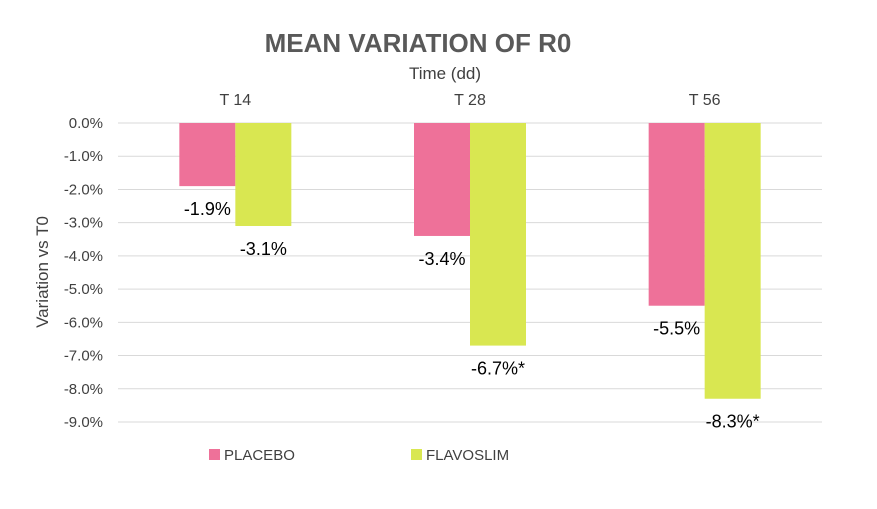 The image size is (877, 509). I want to click on category-label: T 28, so click(470, 100).